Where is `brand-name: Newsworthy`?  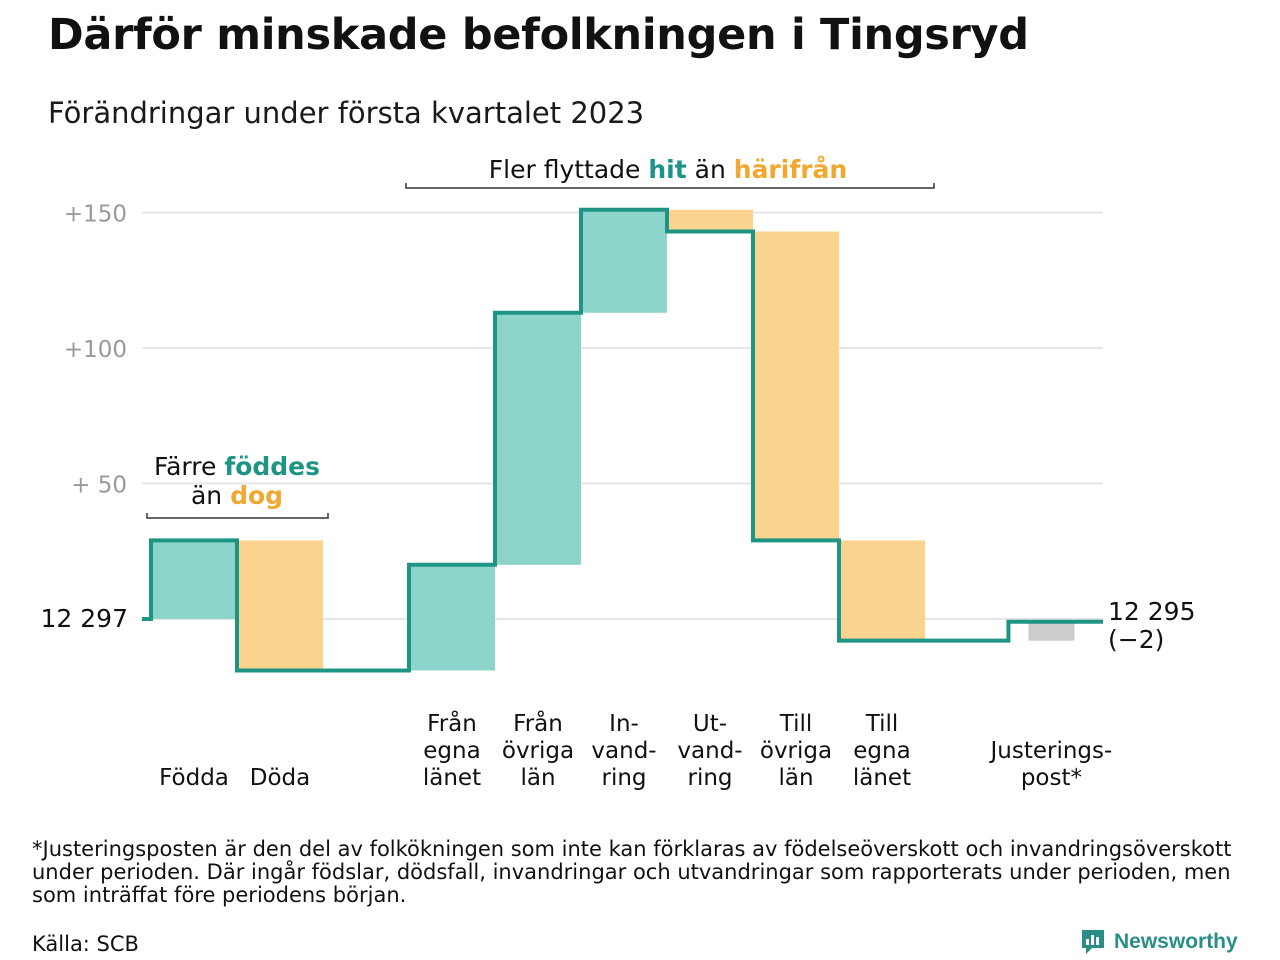 brand-name: Newsworthy is located at coordinates (1176, 941).